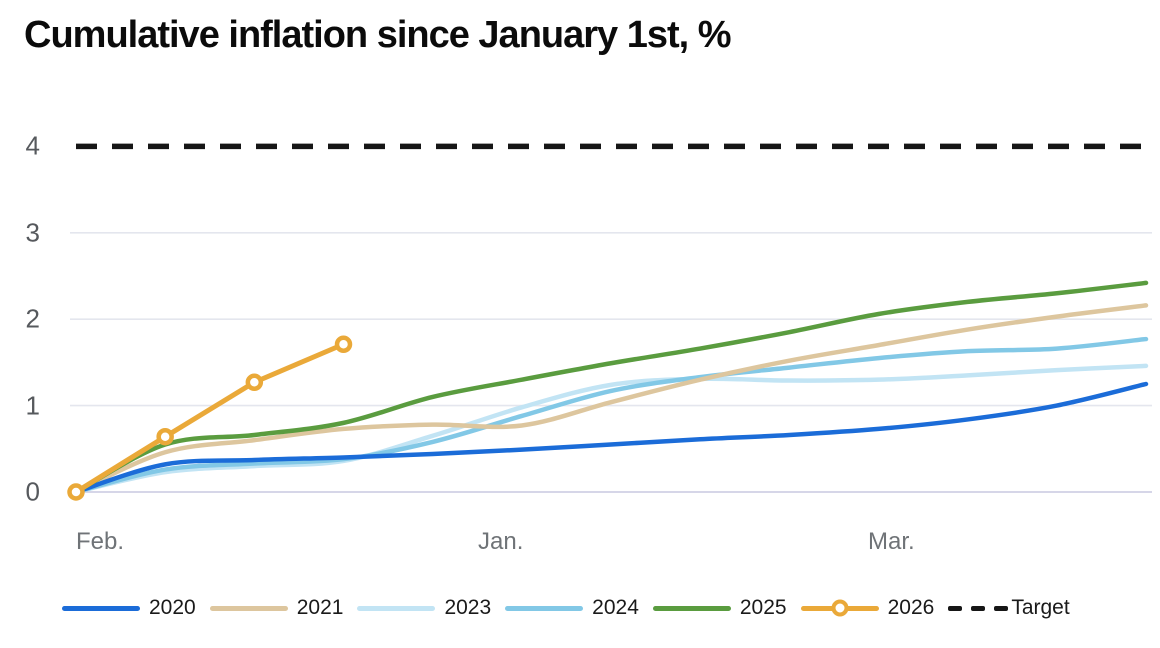 This screenshot has width=1160, height=648. I want to click on legend-label-2025: 2025, so click(763, 607).